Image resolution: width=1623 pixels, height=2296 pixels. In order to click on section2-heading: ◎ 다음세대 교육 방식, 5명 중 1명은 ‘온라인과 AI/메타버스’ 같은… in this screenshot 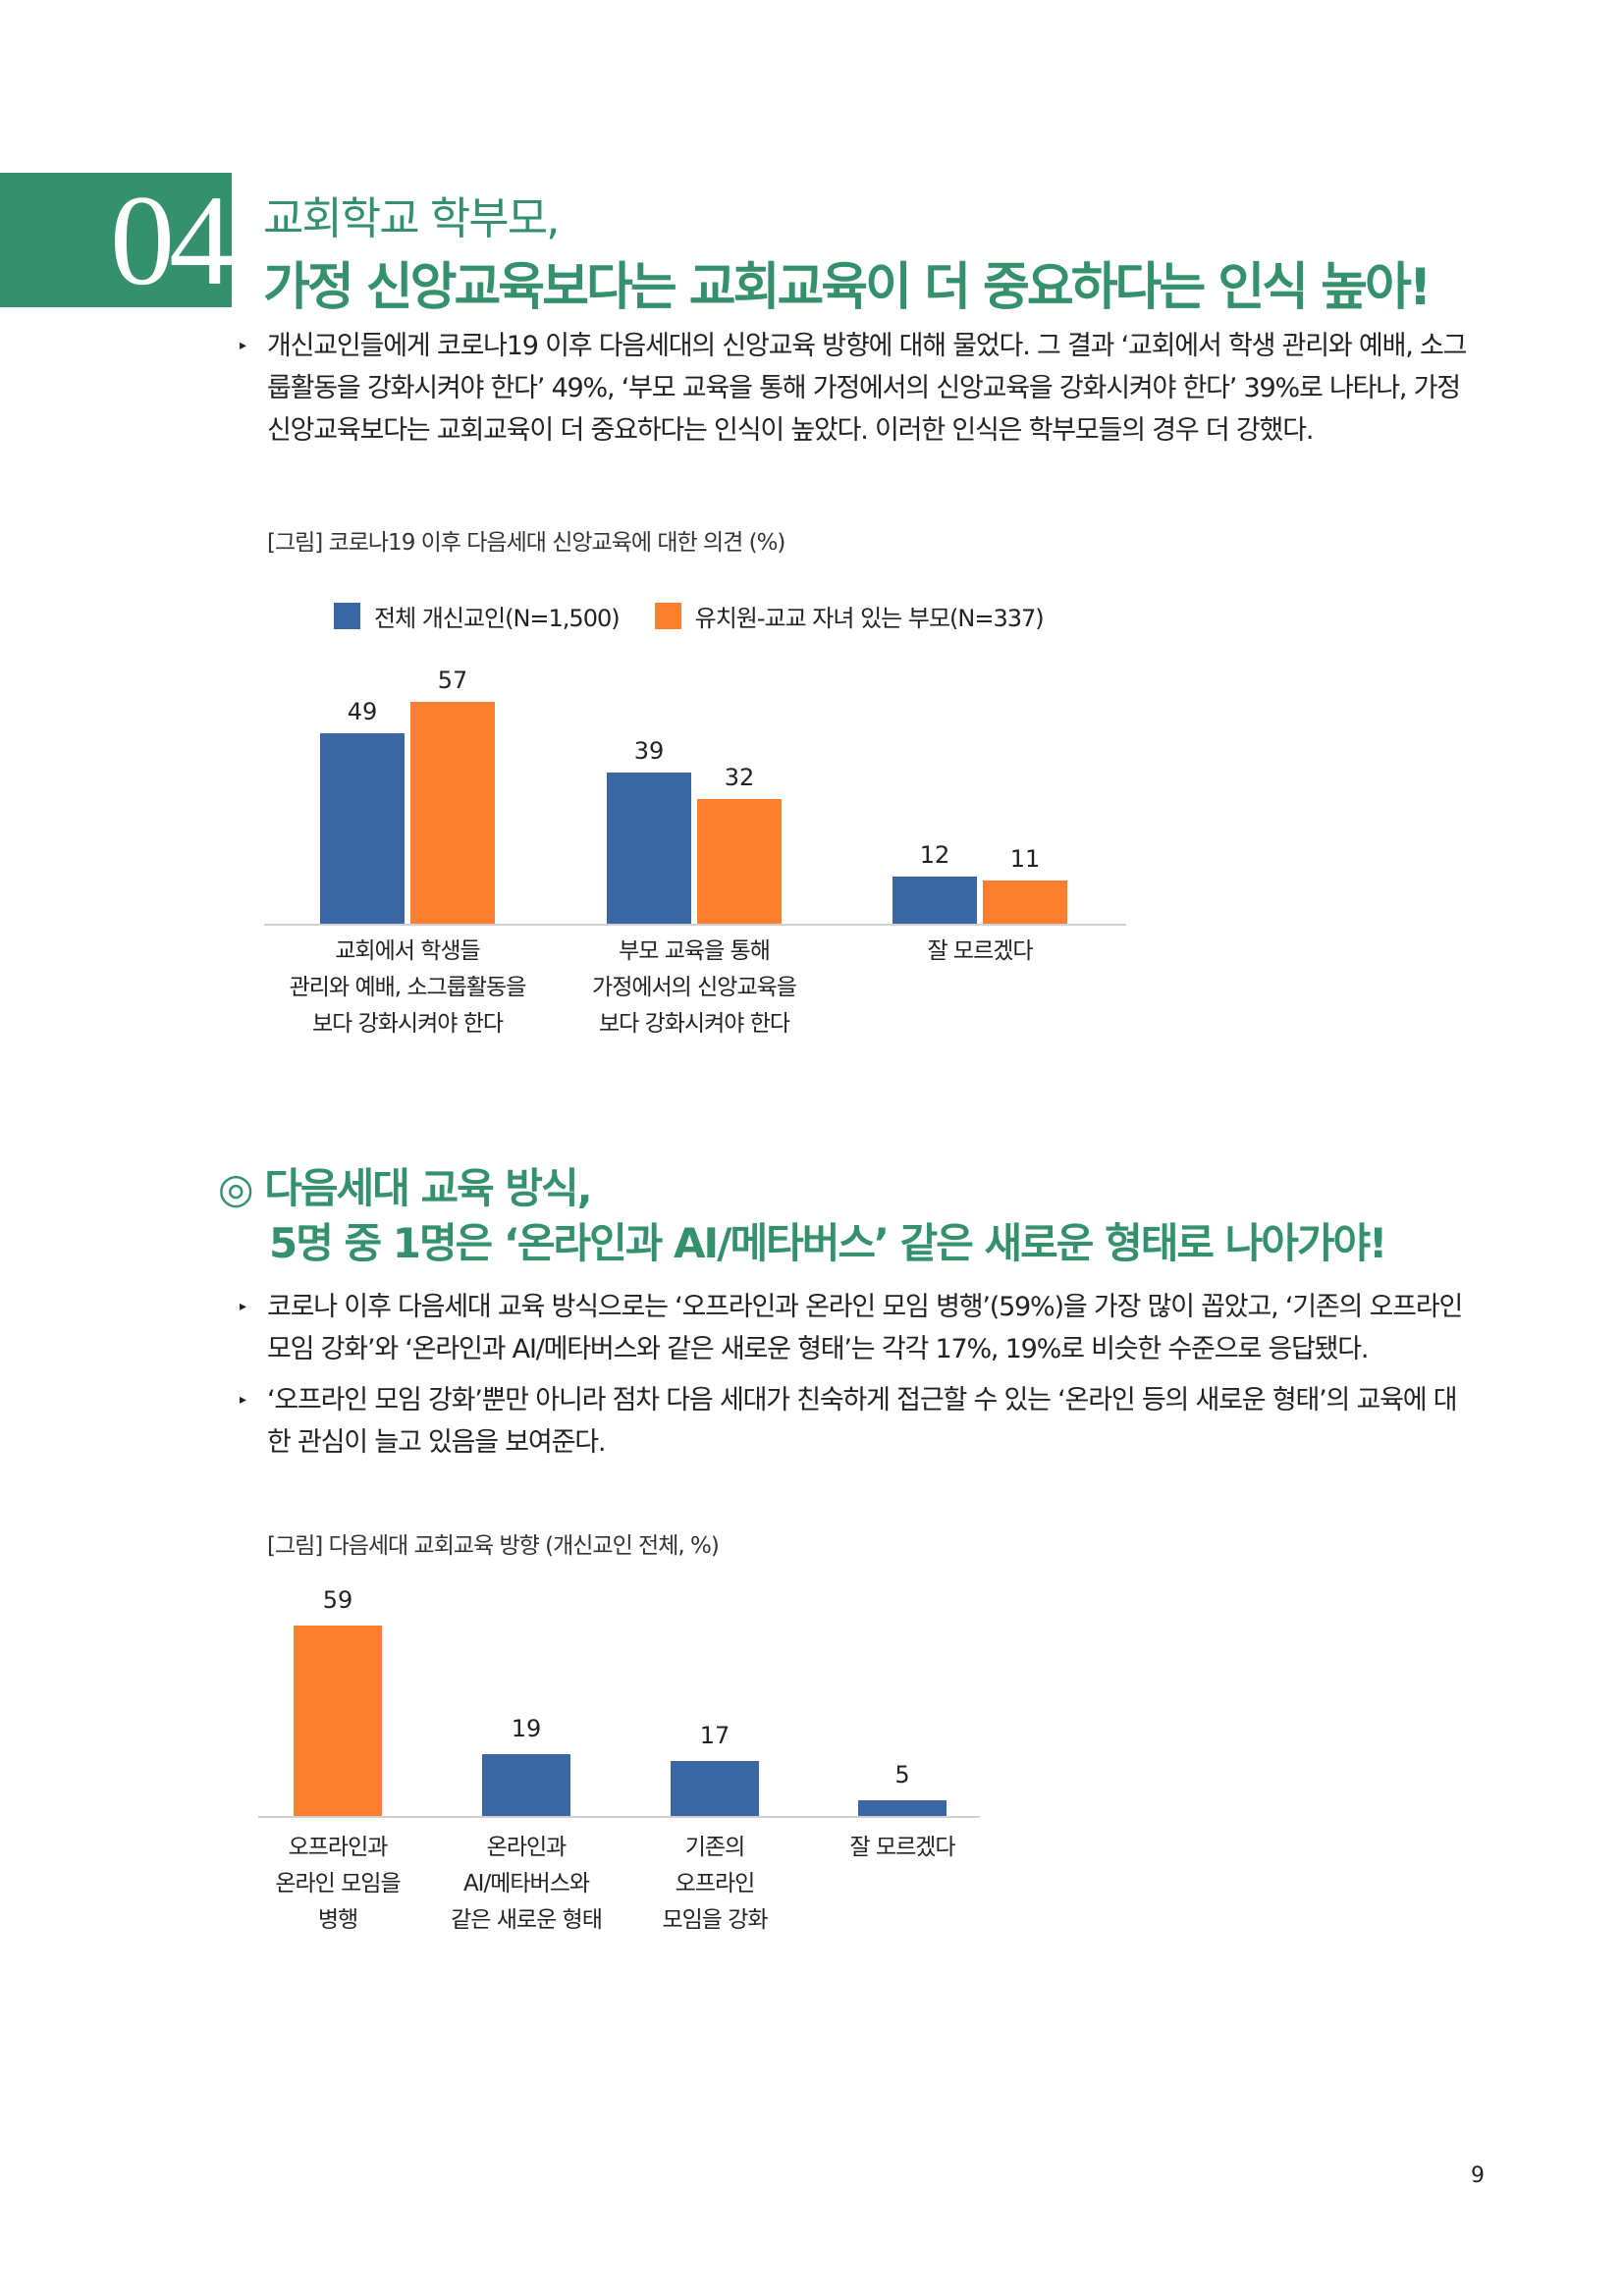, I will do `click(802, 1216)`.